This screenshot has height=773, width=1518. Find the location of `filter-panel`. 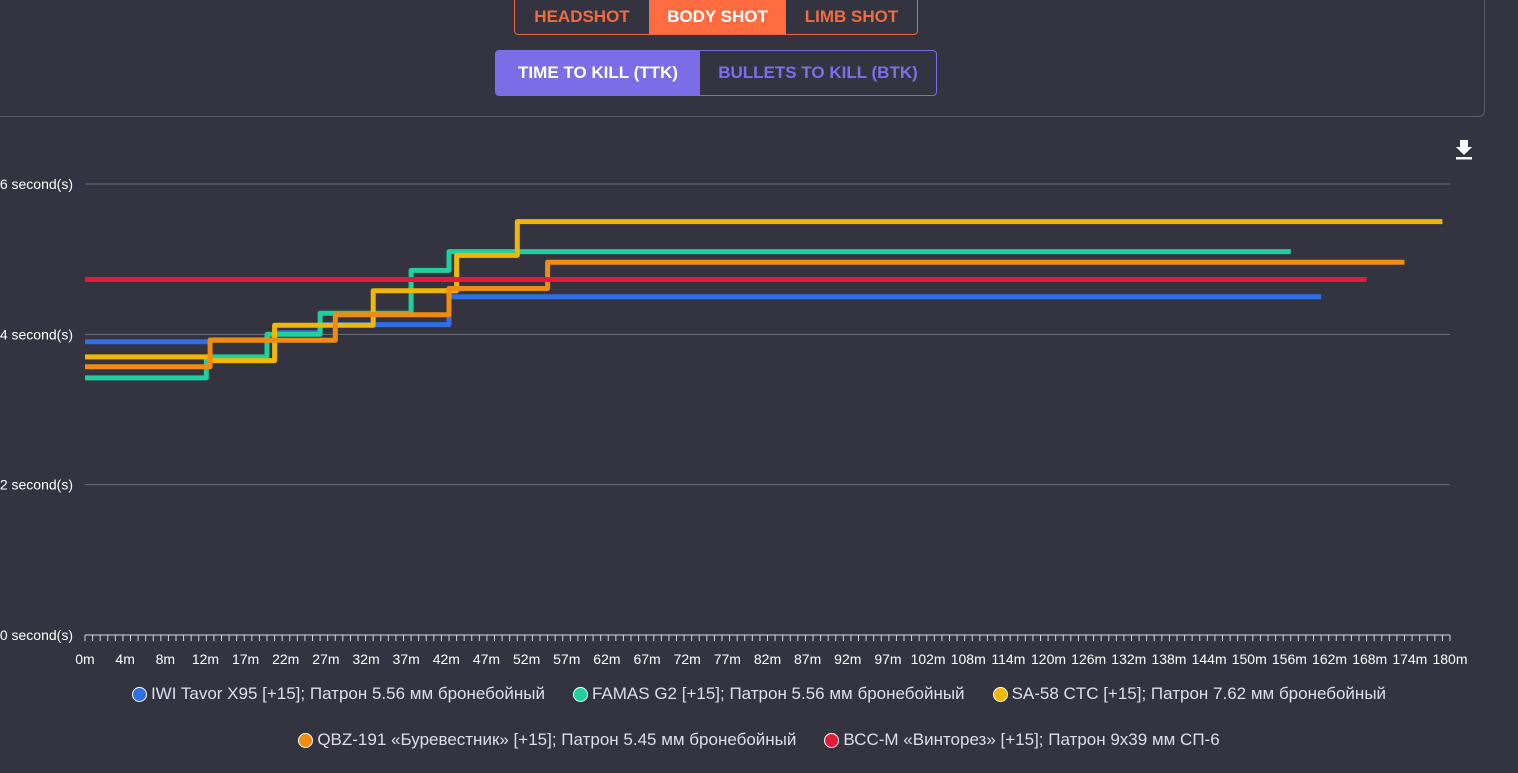

filter-panel is located at coordinates (742, 58).